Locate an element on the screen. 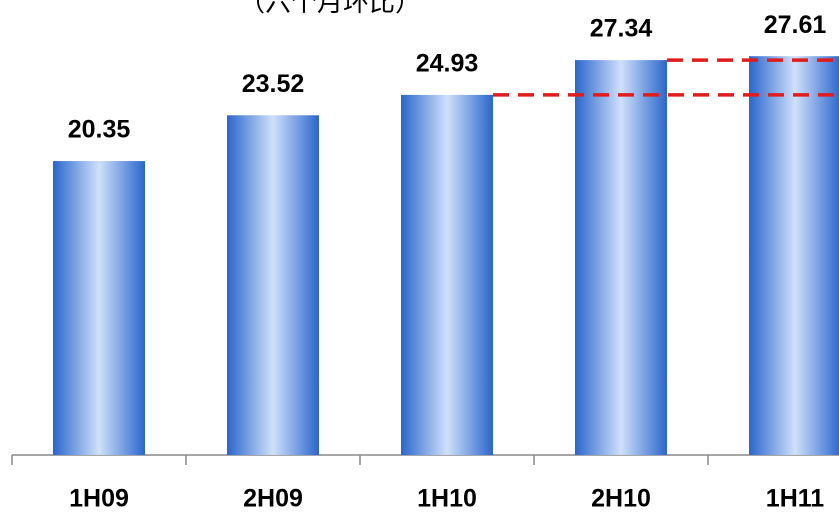  value-label: 27.61 is located at coordinates (795, 25).